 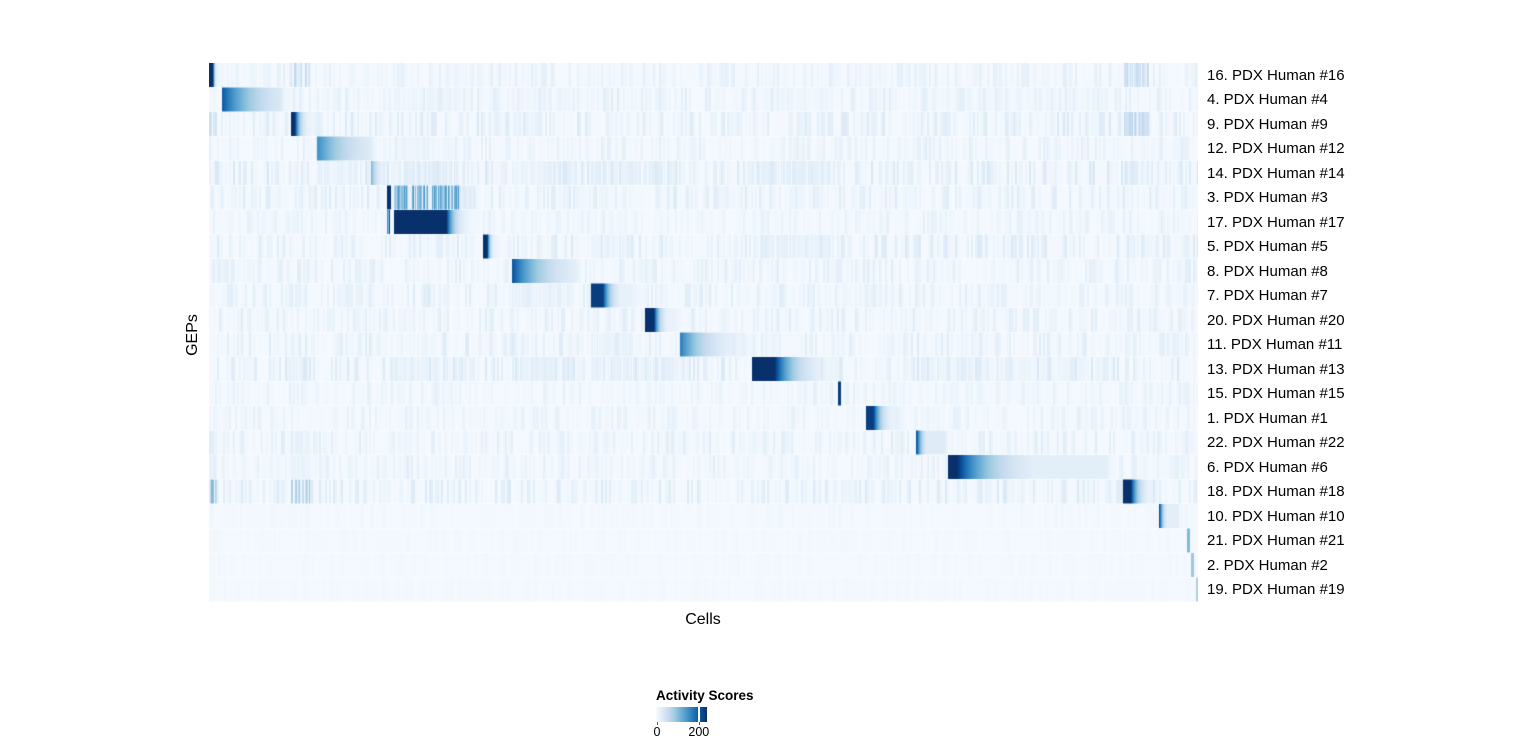 What do you see at coordinates (1267, 247) in the screenshot?
I see `row-label: 5. PDX Human #5` at bounding box center [1267, 247].